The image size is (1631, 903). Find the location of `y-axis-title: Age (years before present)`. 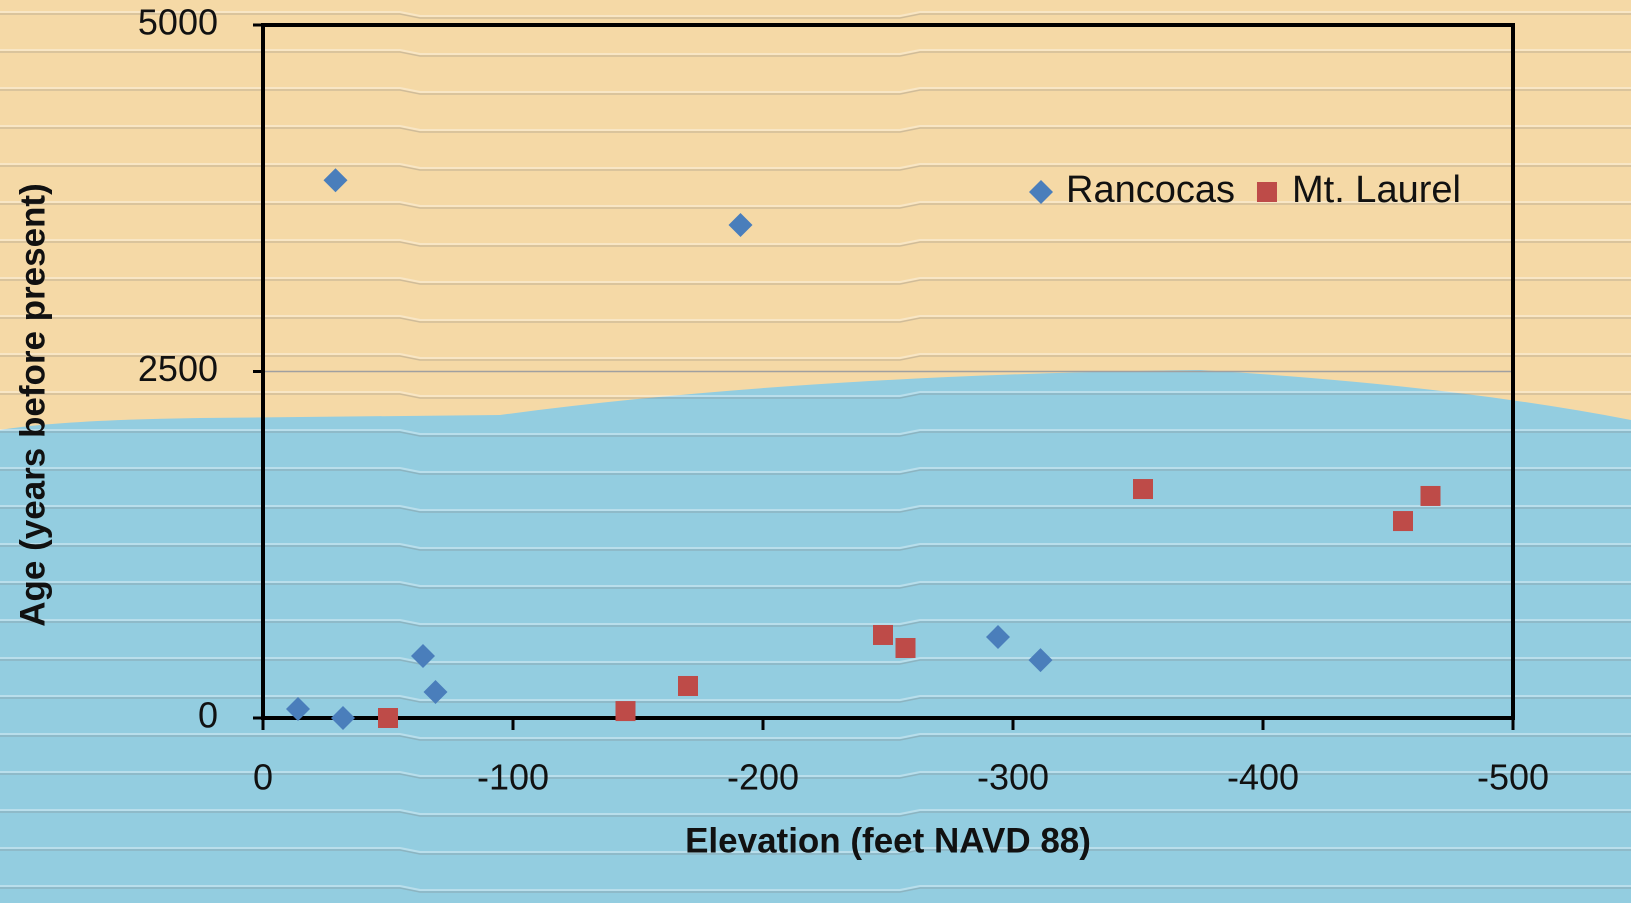

y-axis-title: Age (years before present) is located at coordinates (32, 404).